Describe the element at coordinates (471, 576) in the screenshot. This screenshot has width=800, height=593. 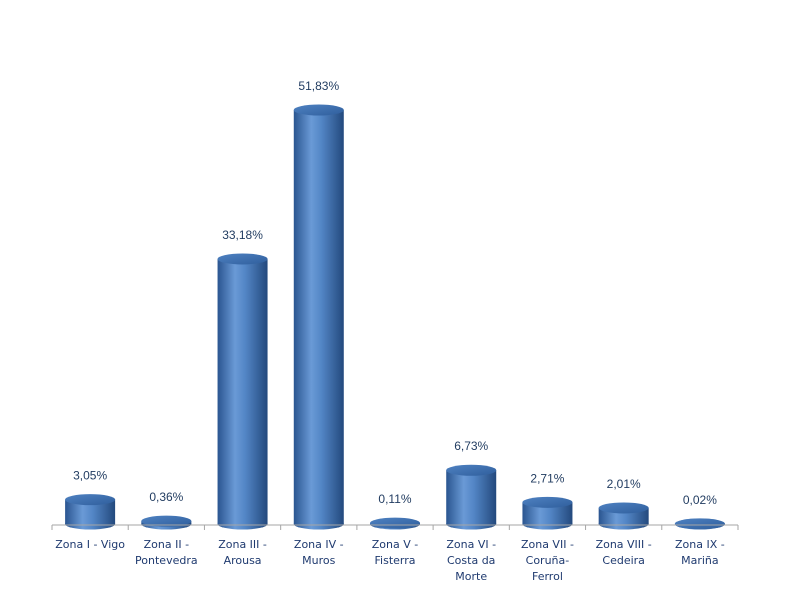
I see `category-label: Morte` at that location.